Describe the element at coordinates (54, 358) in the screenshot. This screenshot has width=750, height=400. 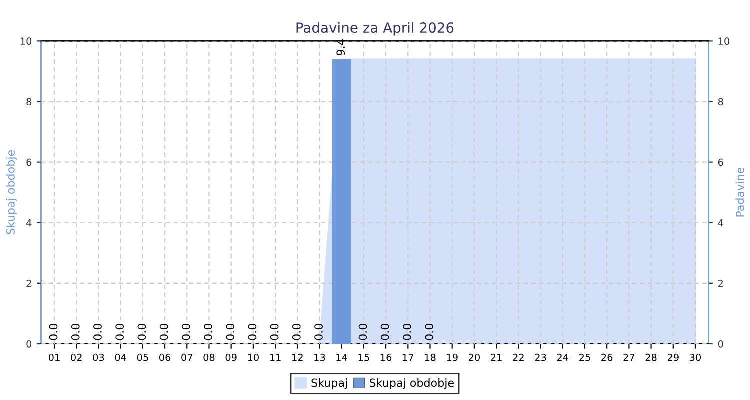
I see `x-tick-label: 01` at that location.